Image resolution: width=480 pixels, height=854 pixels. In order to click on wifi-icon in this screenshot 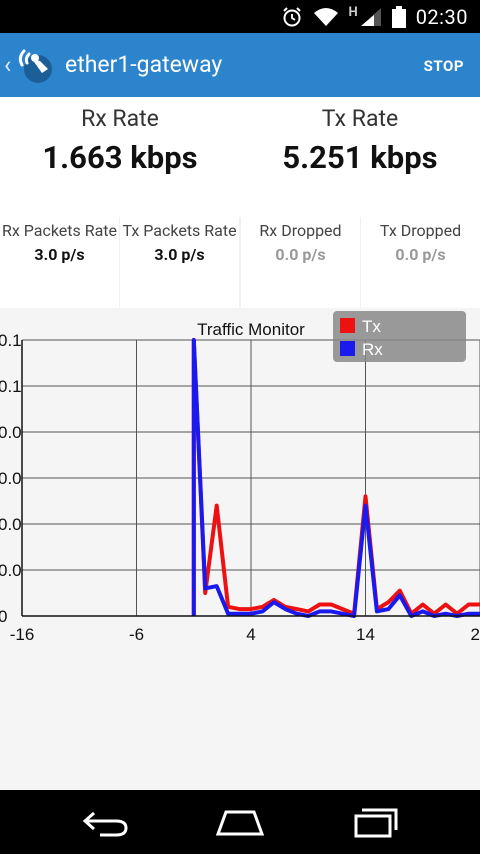, I will do `click(325, 17)`.